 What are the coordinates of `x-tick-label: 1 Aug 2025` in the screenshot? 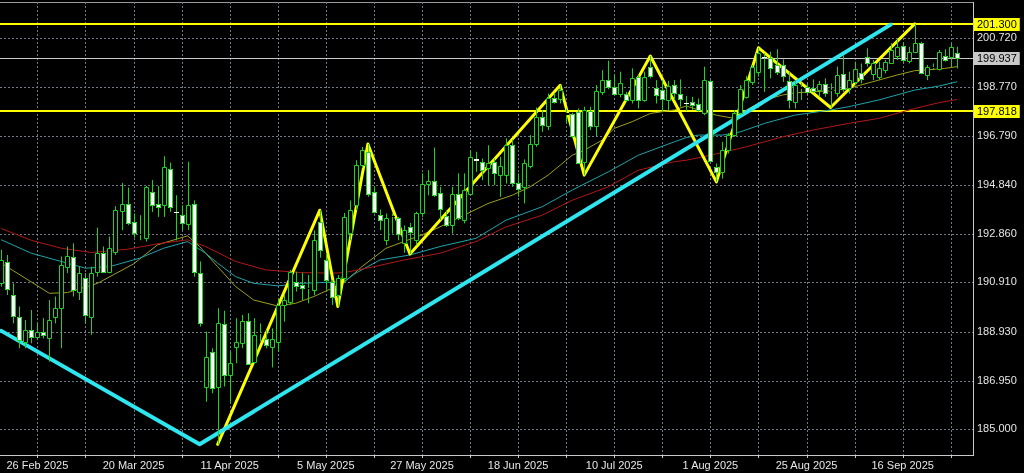 It's located at (710, 464).